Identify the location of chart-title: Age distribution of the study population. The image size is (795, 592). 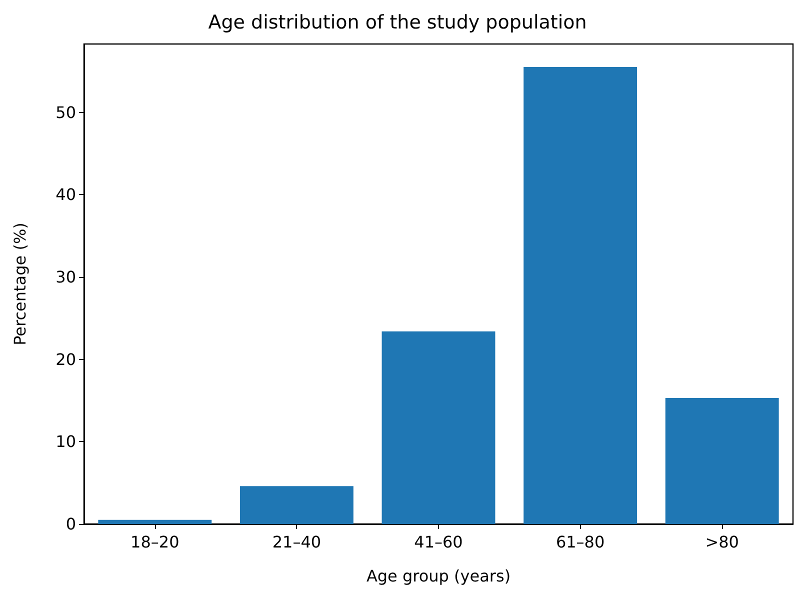
(397, 23).